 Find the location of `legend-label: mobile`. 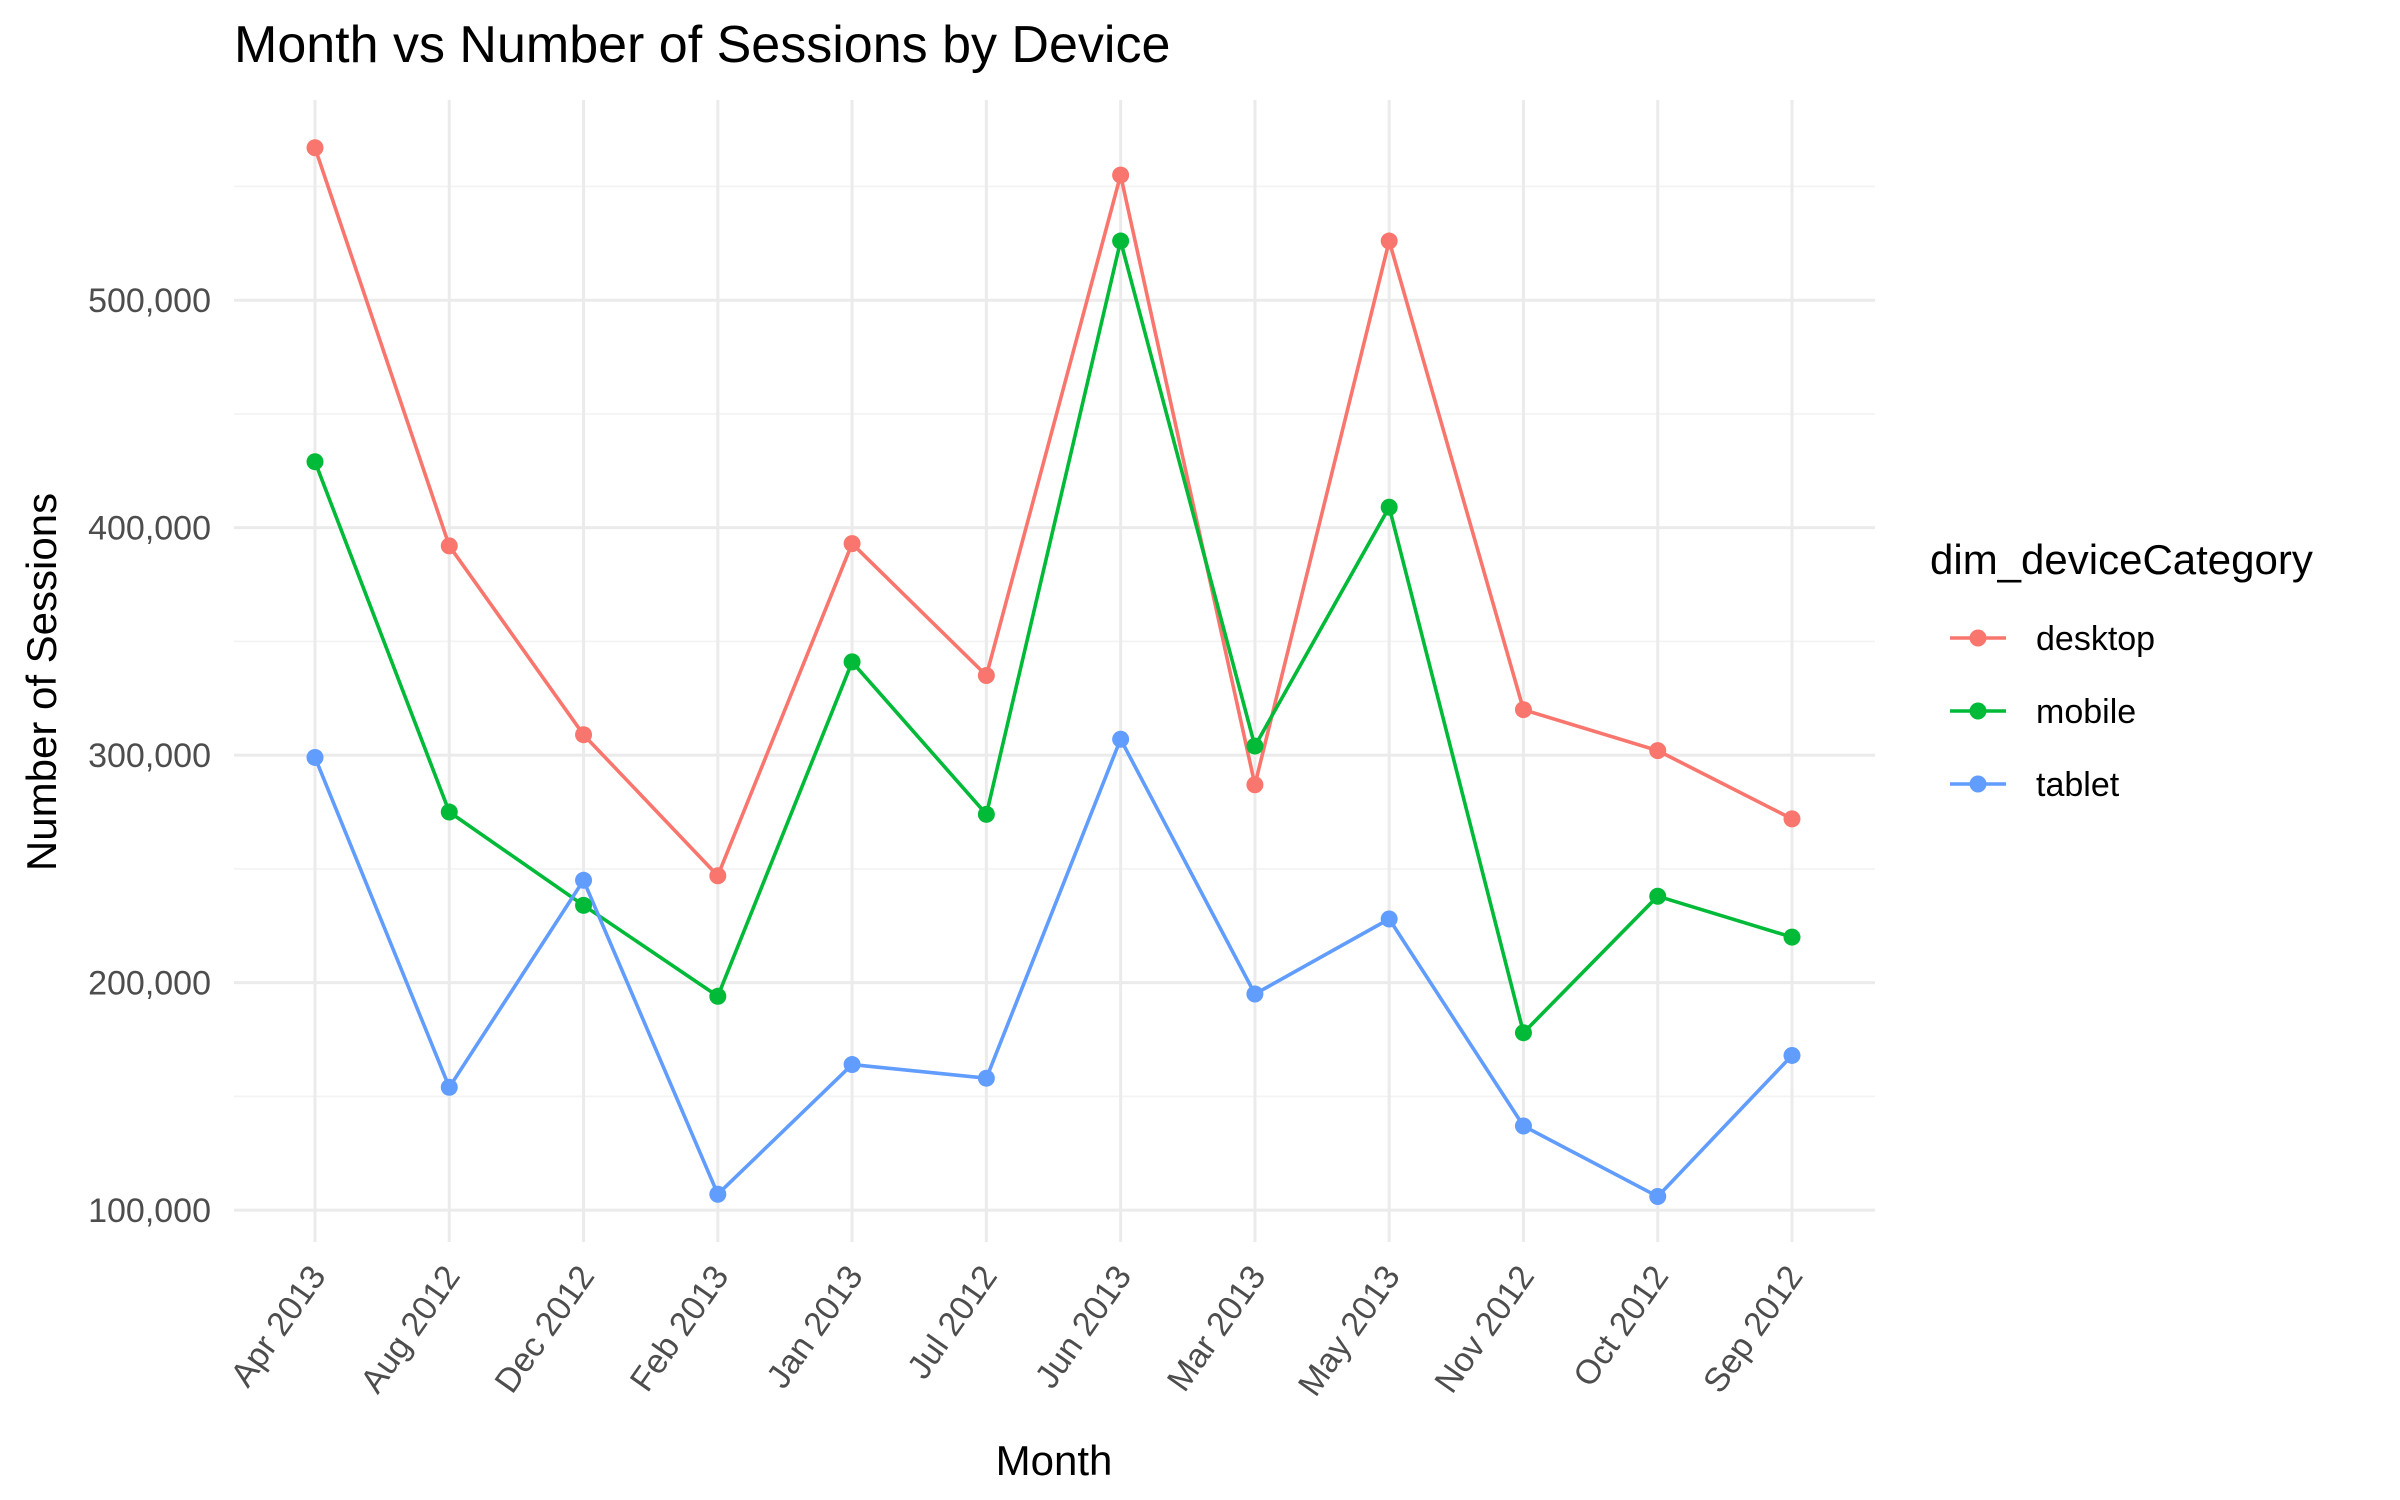

legend-label: mobile is located at coordinates (2086, 712).